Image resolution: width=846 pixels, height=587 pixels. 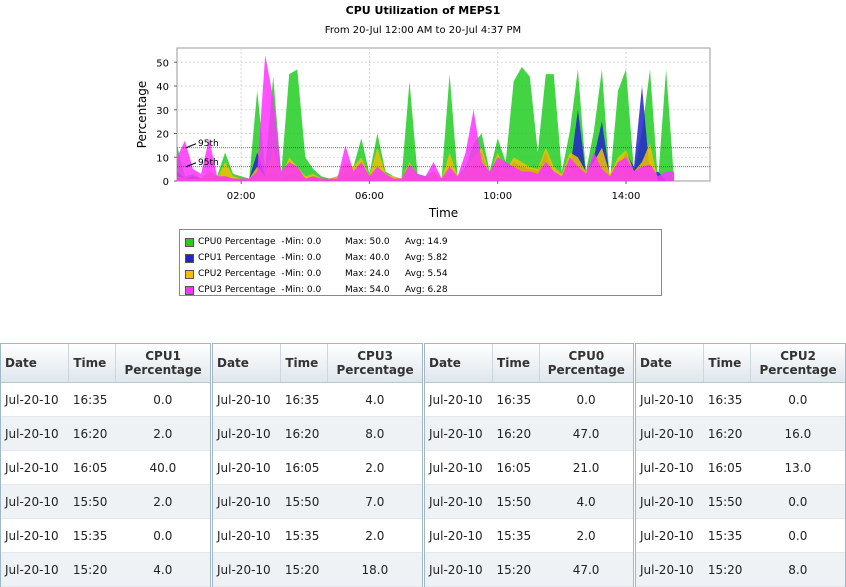 I want to click on table-row: Jul-20-10 16:20 47.0, so click(x=529, y=433).